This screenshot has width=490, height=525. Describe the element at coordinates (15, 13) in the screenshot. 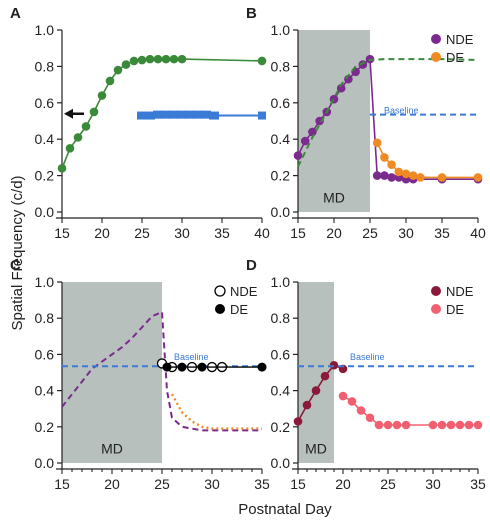

I see `panel-letter: A` at that location.